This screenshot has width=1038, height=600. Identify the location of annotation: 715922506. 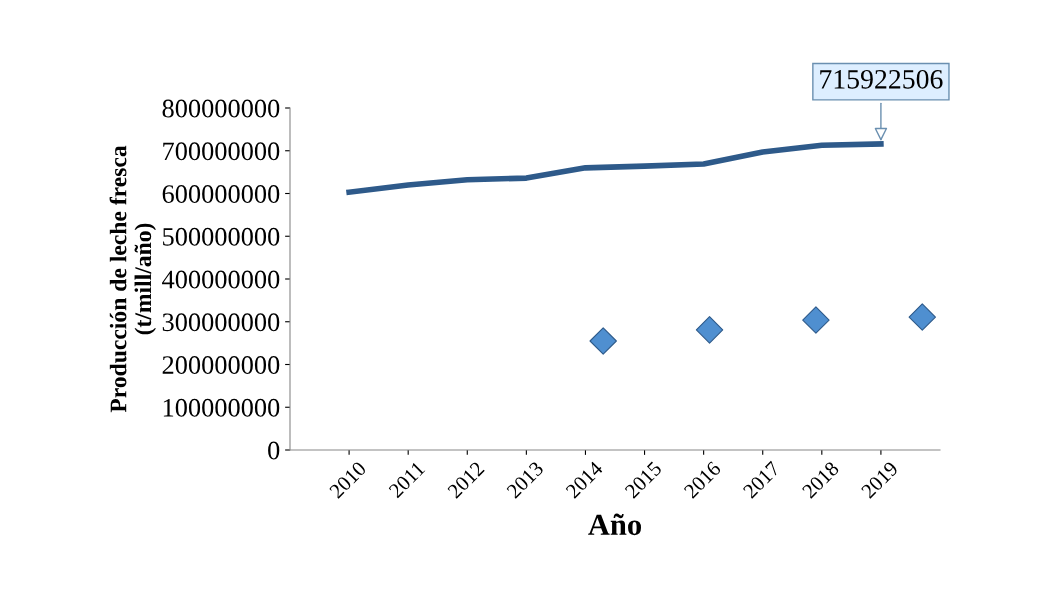
(881, 79).